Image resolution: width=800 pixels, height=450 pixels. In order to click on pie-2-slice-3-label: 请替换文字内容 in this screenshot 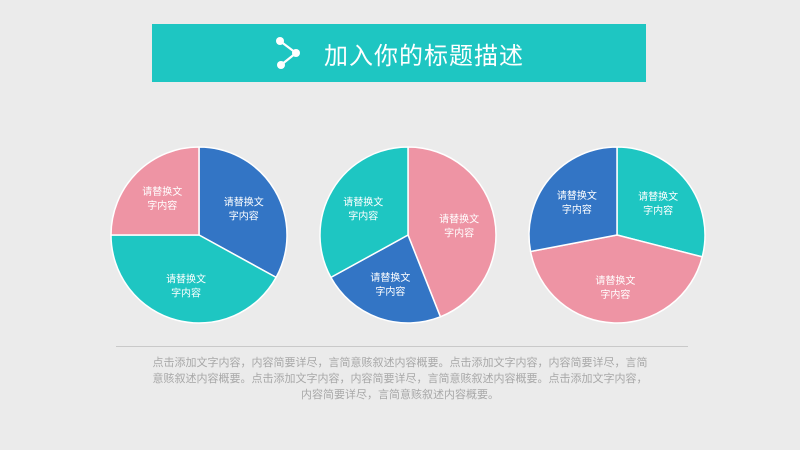, I will do `click(363, 209)`.